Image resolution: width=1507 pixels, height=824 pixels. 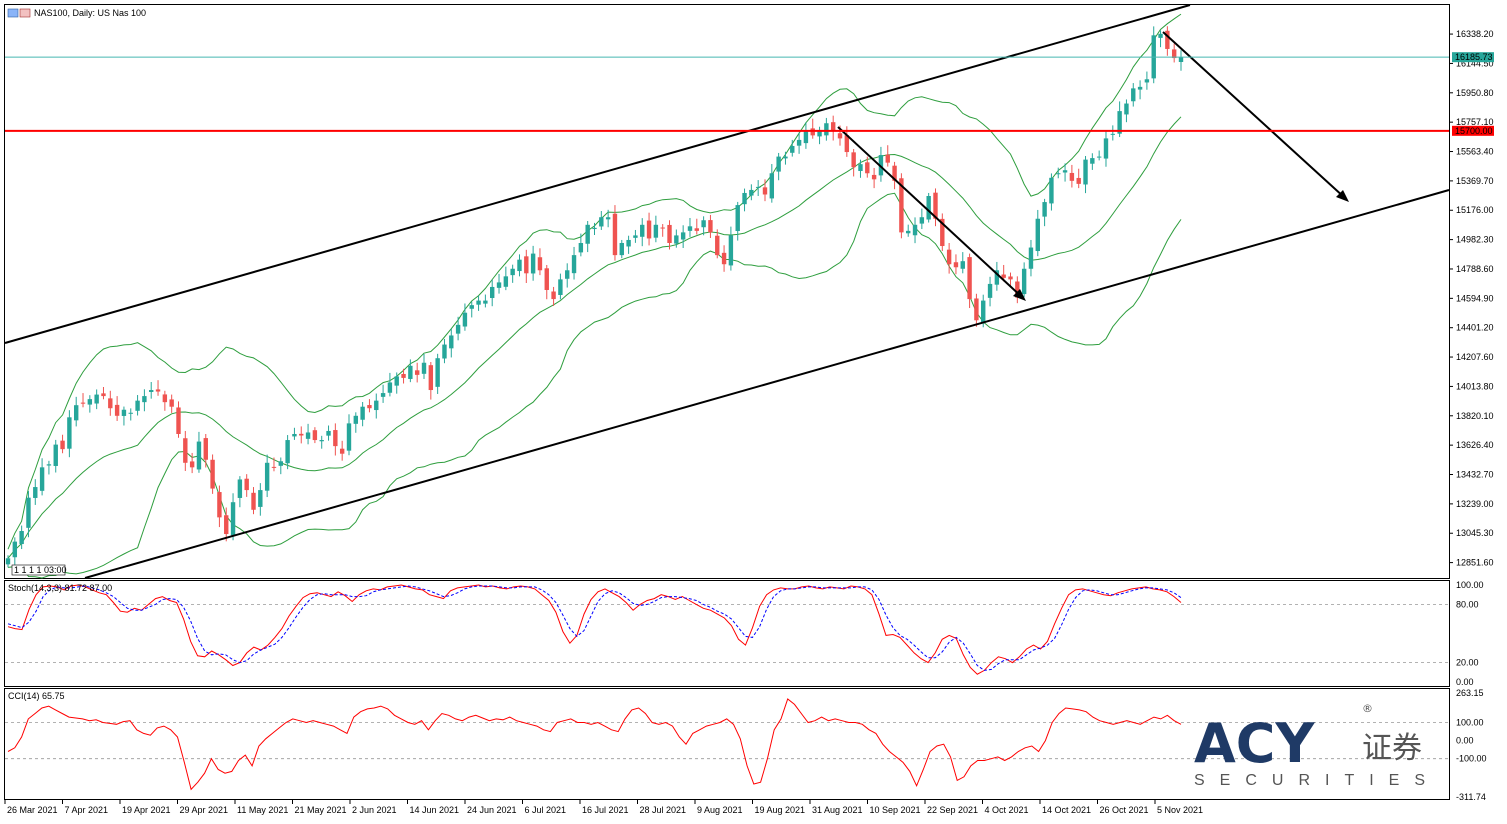 What do you see at coordinates (1475, 240) in the screenshot?
I see `price-tick-label: 14982.30` at bounding box center [1475, 240].